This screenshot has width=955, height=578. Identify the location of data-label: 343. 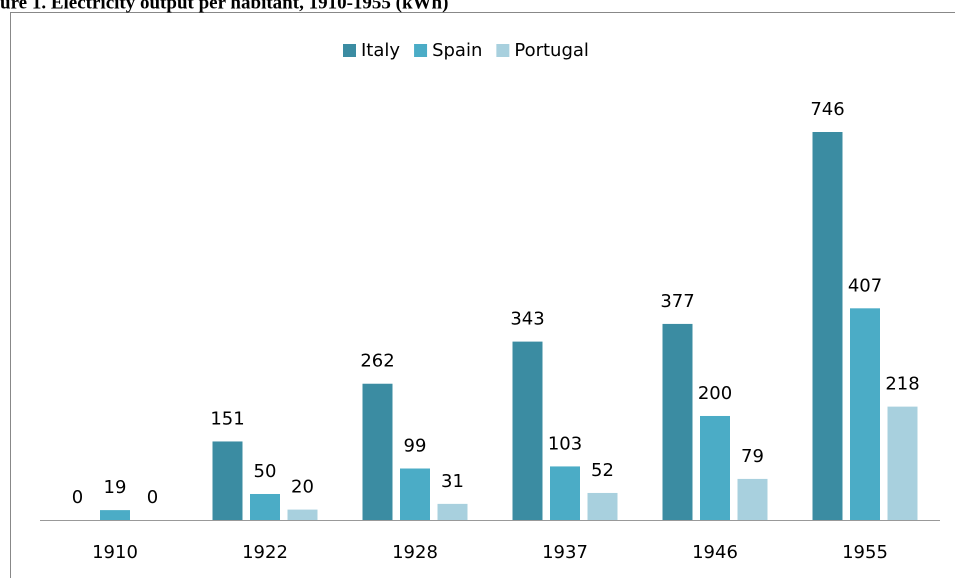
(527, 319).